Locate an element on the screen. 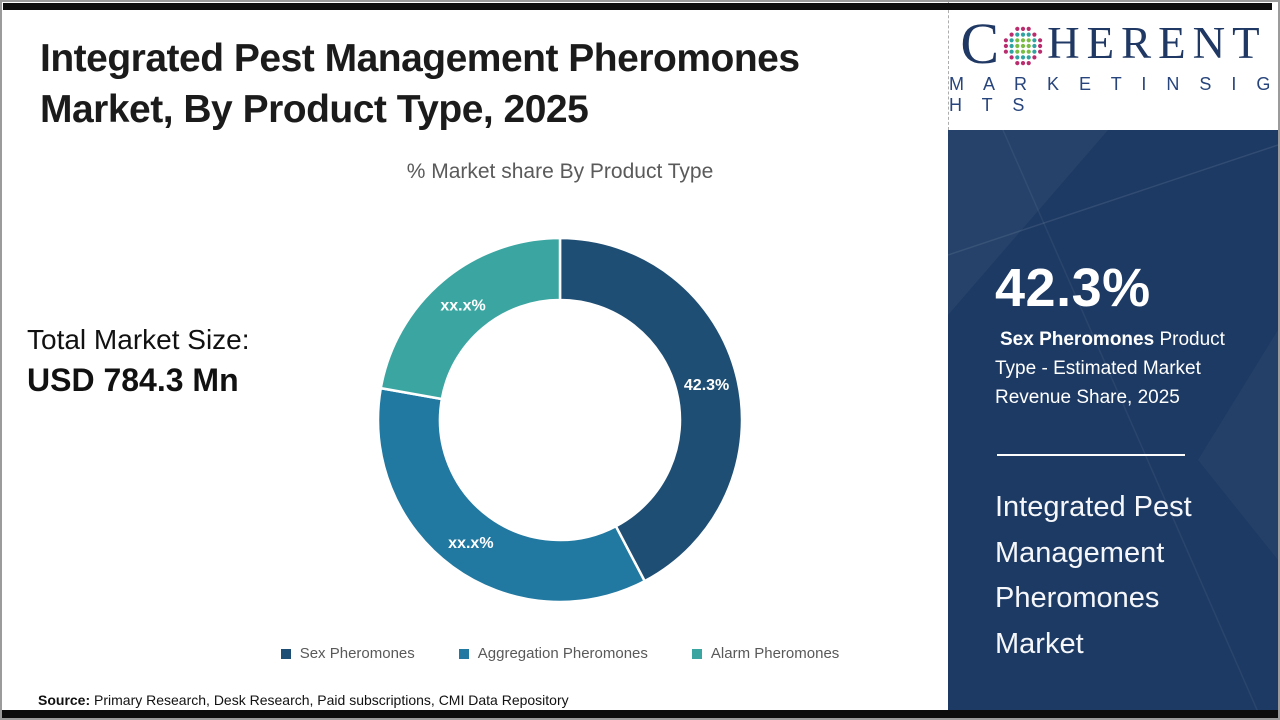 The width and height of the screenshot is (1280, 720). legend-label: Sex Pheromones is located at coordinates (357, 653).